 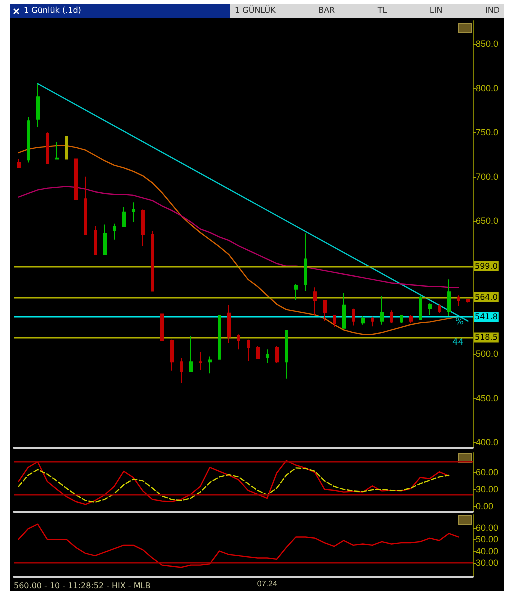 What do you see at coordinates (255, 10) in the screenshot?
I see `text: 1 GÜNLÜK` at bounding box center [255, 10].